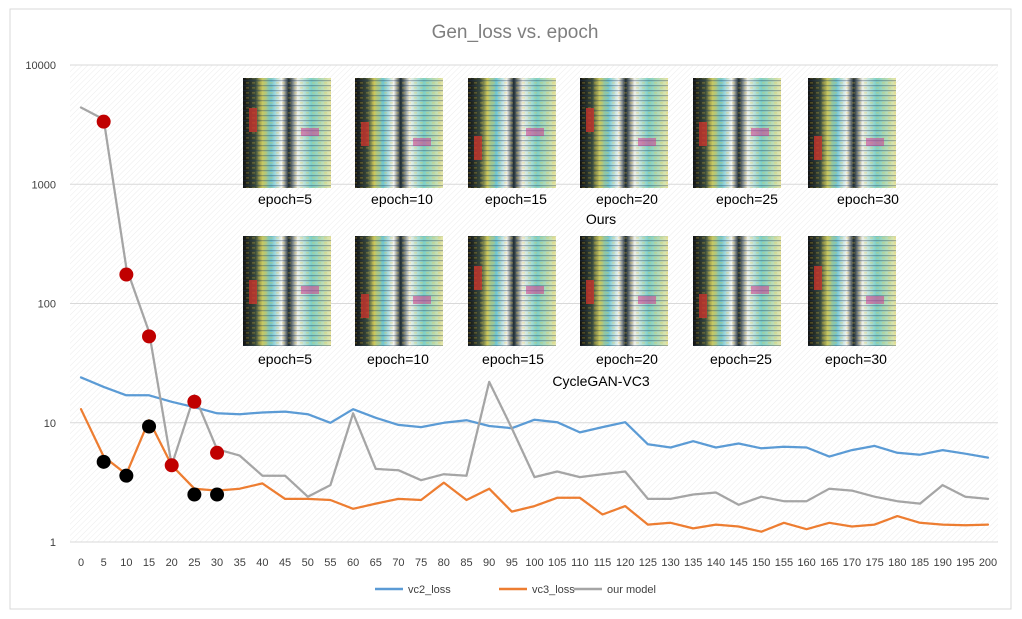 Image resolution: width=1022 pixels, height=619 pixels. Describe the element at coordinates (600, 381) in the screenshot. I see `thumbnail-caption: CycleGAN-VC3` at that location.